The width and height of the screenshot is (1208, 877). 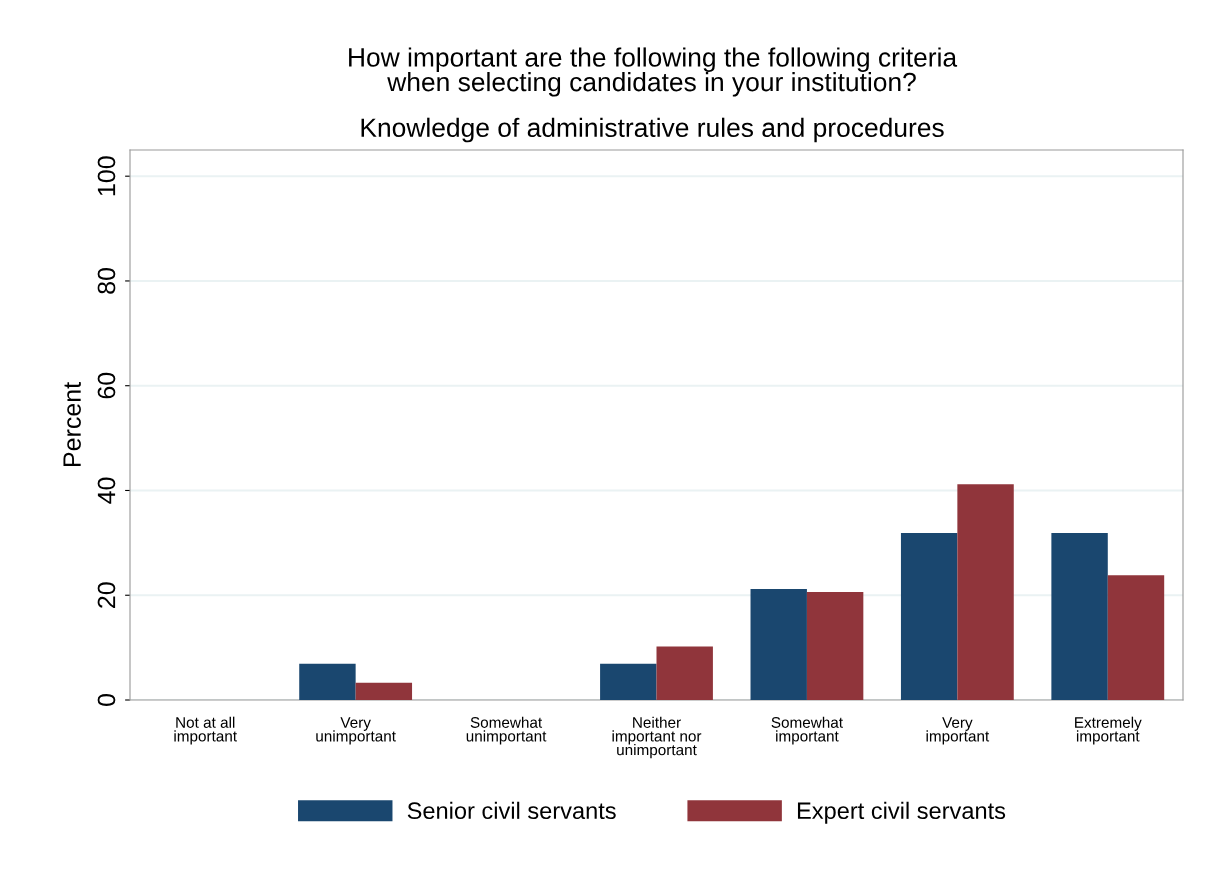 I want to click on x-tick-label: Very important, so click(x=958, y=731).